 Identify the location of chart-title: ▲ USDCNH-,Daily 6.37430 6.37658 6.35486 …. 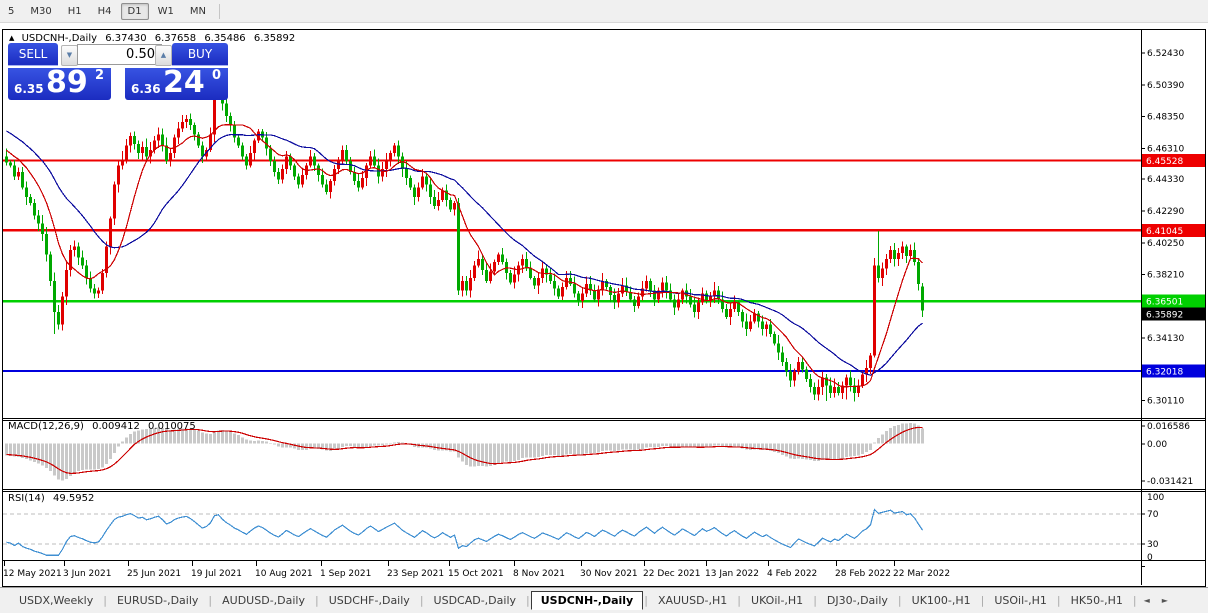
(154, 38).